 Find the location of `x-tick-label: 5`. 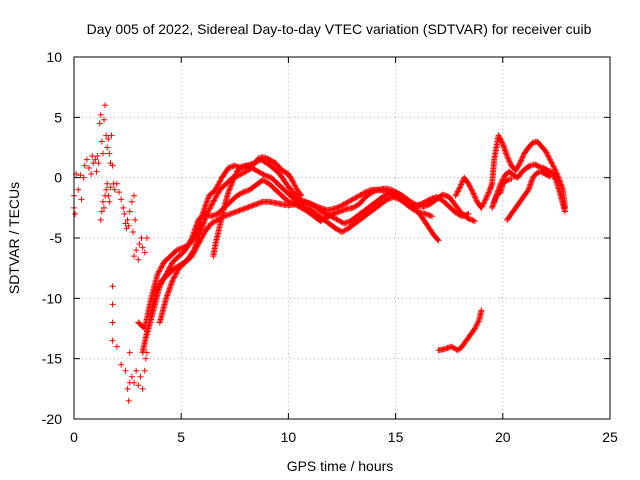

x-tick-label: 5 is located at coordinates (181, 437).